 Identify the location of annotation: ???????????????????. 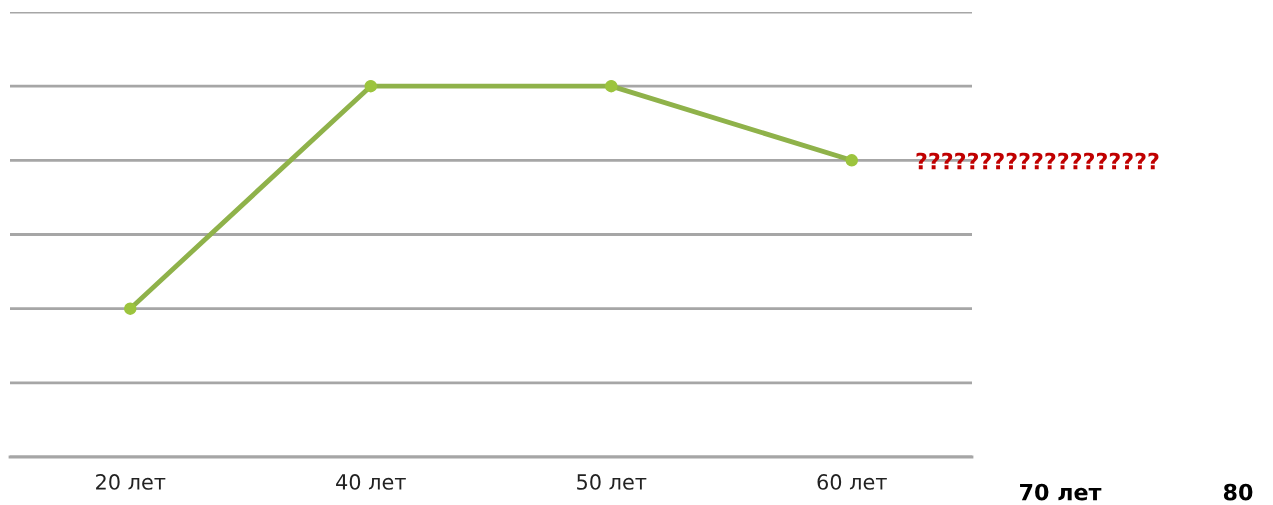
(1037, 161).